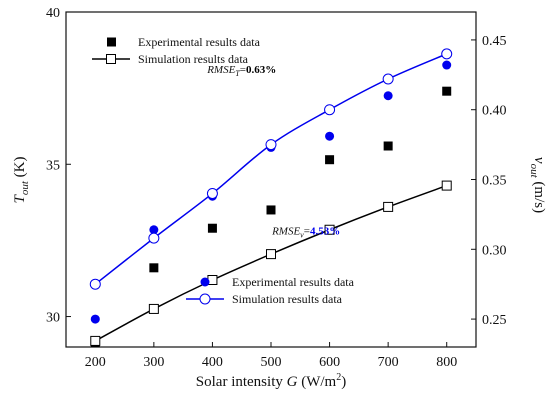 The image size is (550, 400). I want to click on right-tick-label: 0.25, so click(494, 320).